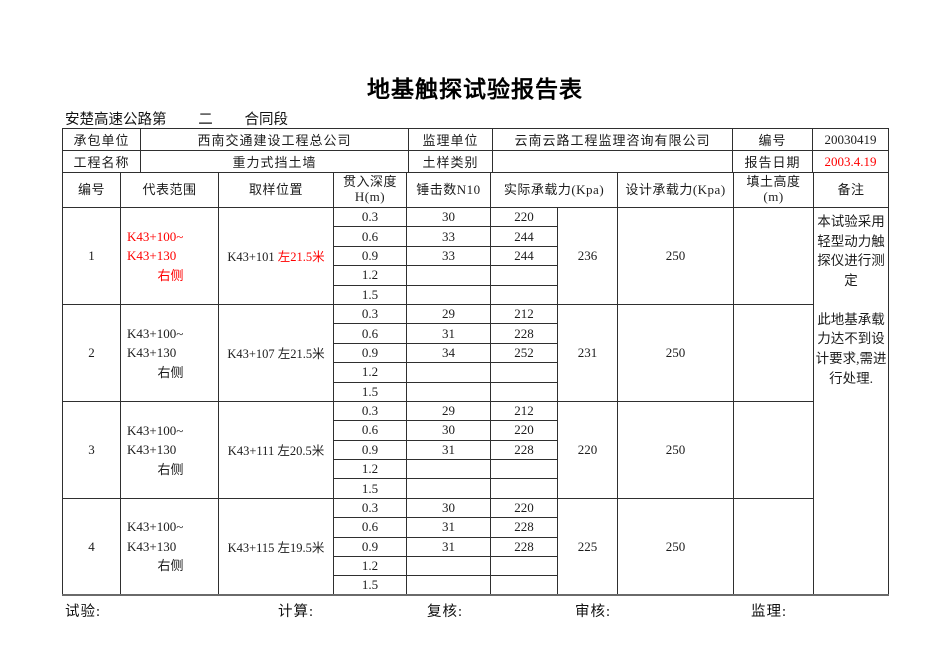  Describe the element at coordinates (476, 469) in the screenshot. I see `block3-row4: 1.2` at that location.